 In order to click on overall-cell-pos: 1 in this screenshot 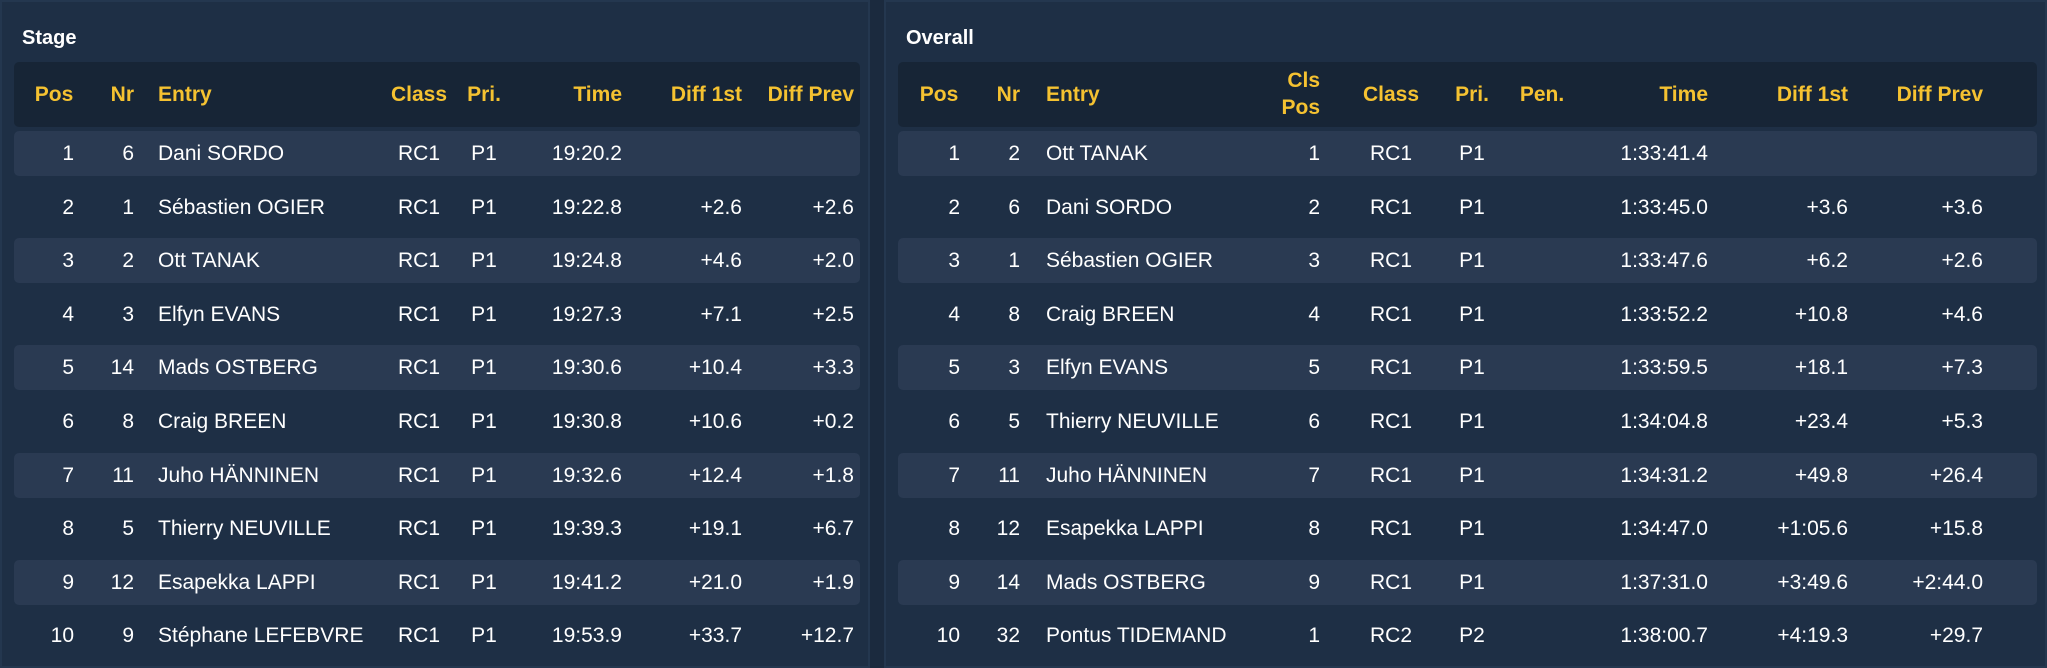, I will do `click(954, 153)`.